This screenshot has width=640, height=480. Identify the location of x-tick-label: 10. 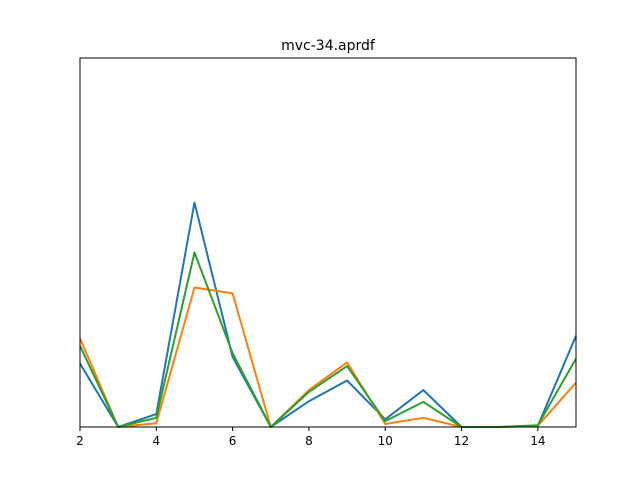
(385, 441).